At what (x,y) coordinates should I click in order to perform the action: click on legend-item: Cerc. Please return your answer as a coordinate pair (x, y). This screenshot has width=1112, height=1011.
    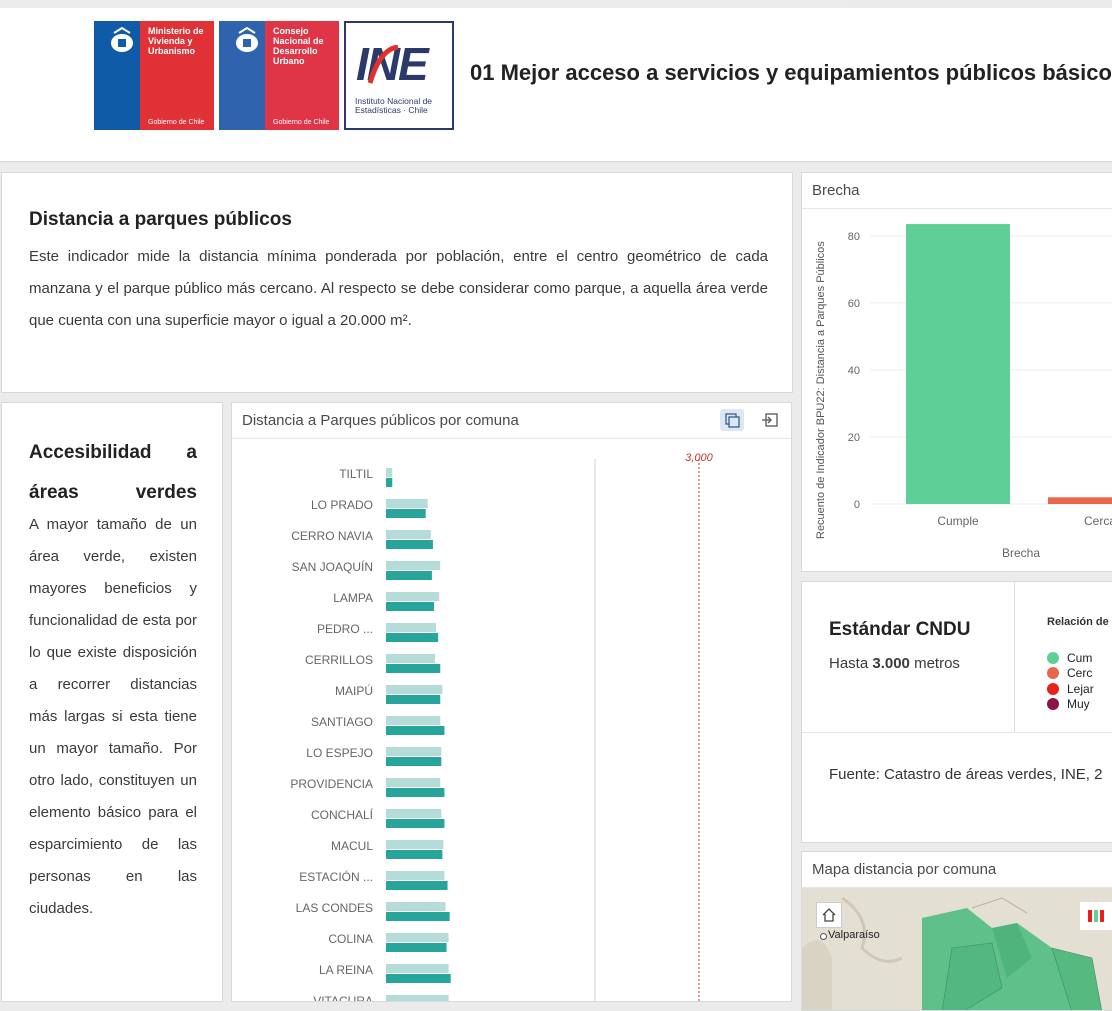
    Looking at the image, I should click on (1069, 673).